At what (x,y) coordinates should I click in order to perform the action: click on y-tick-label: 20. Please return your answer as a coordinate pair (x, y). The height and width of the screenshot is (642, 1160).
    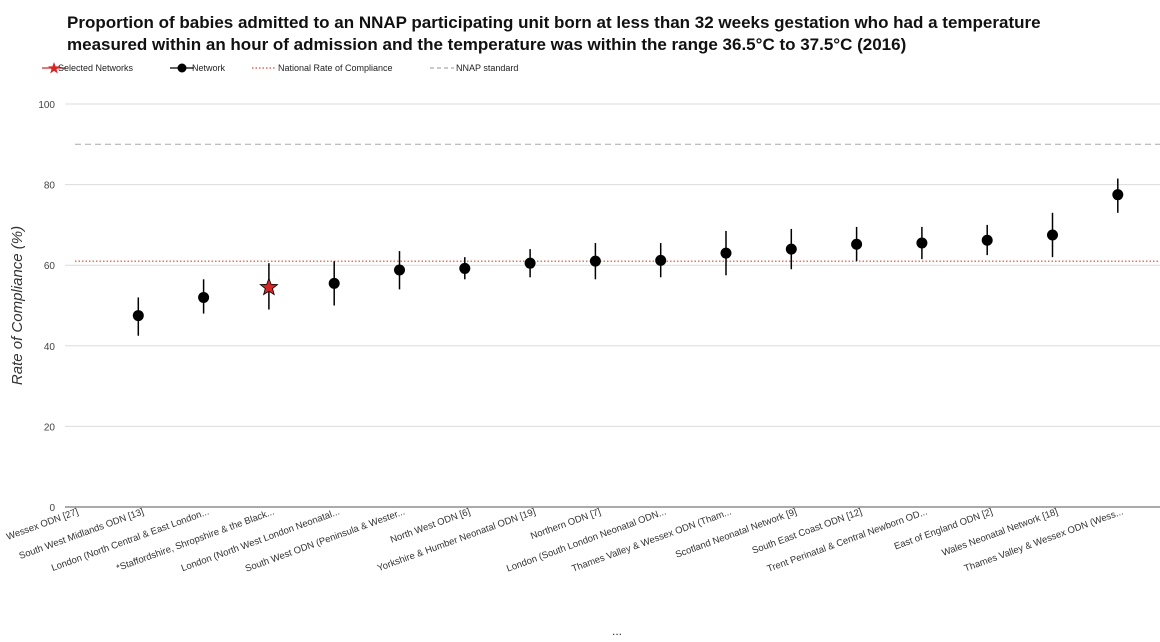
    Looking at the image, I should click on (50, 427).